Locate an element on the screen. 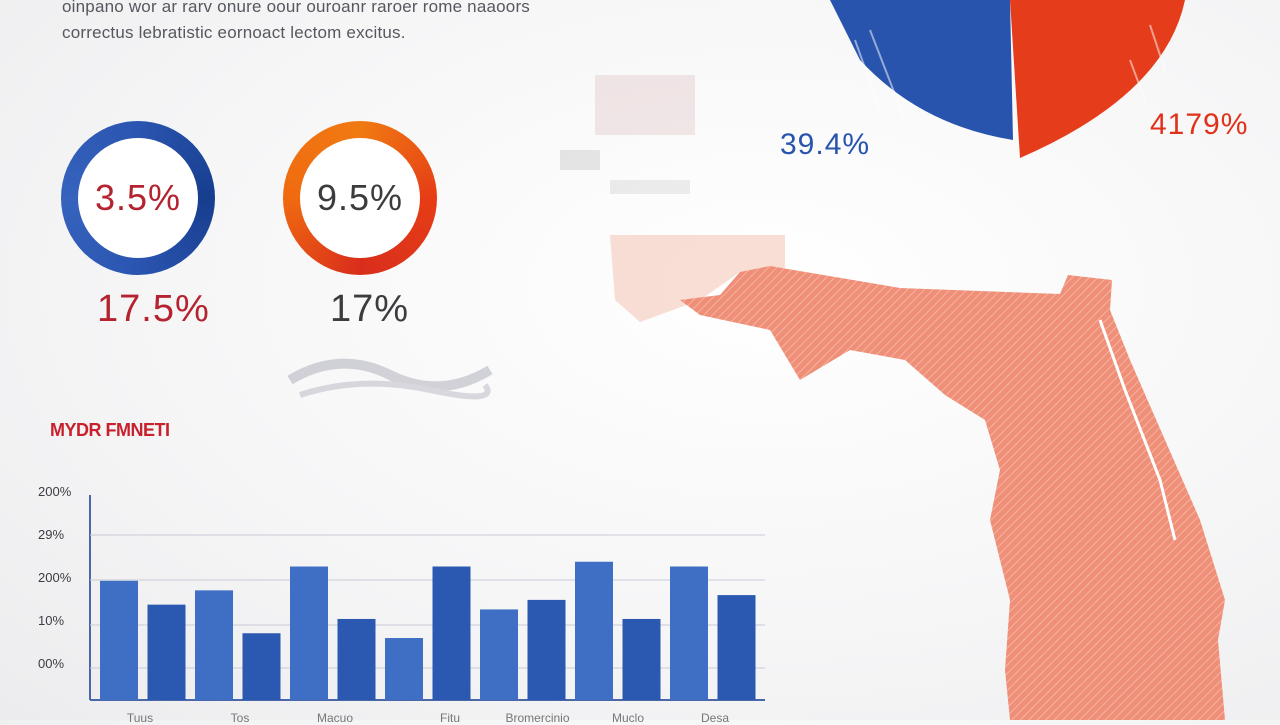 This screenshot has width=1280, height=725. ring-value: 9.5% is located at coordinates (360, 198).